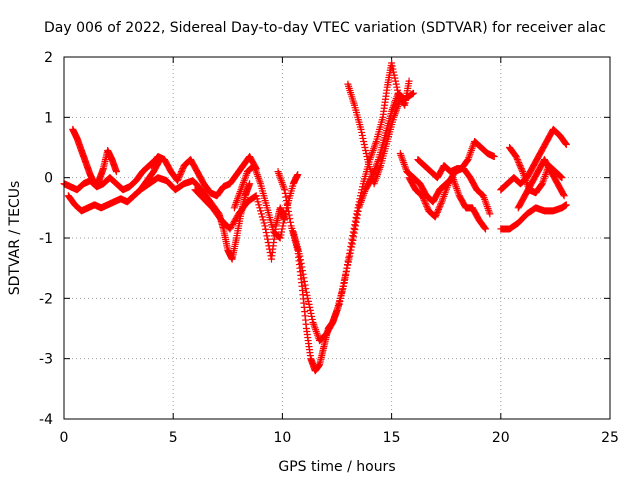  I want to click on y-tick-label: 0, so click(48, 179).